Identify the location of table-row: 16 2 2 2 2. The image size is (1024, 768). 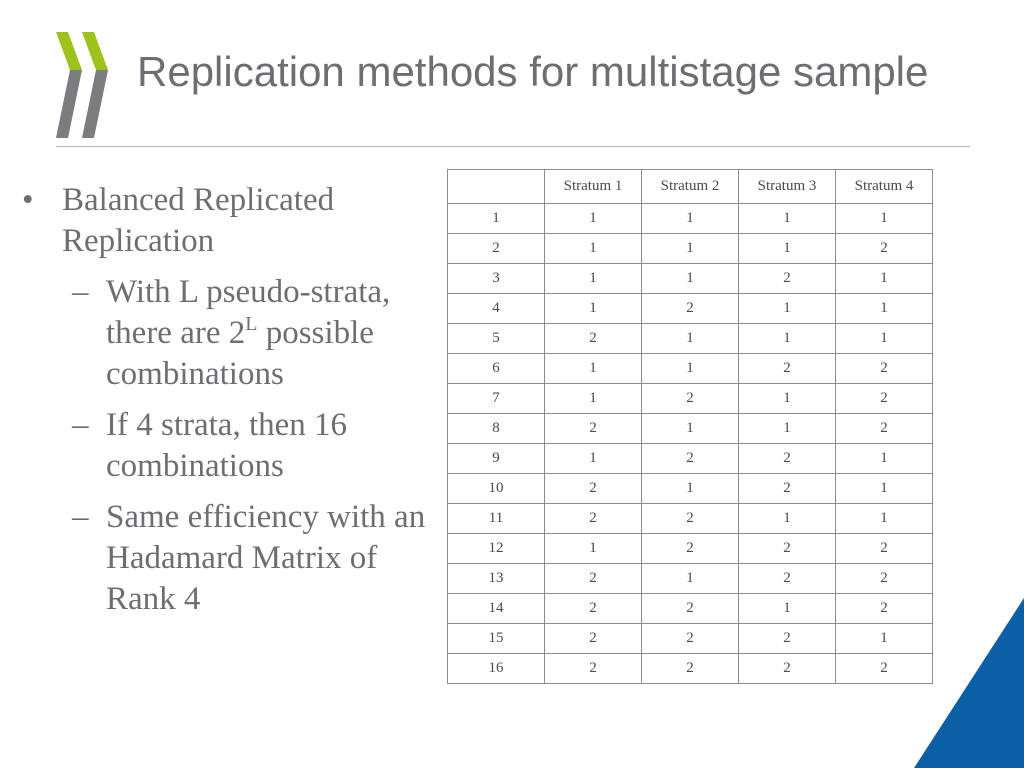
(690, 668).